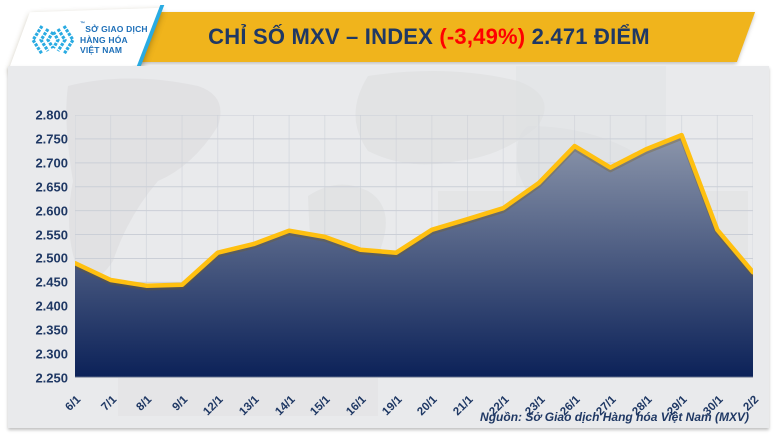 This screenshot has width=777, height=437. What do you see at coordinates (392, 406) in the screenshot?
I see `x-tick-label: 19/1` at bounding box center [392, 406].